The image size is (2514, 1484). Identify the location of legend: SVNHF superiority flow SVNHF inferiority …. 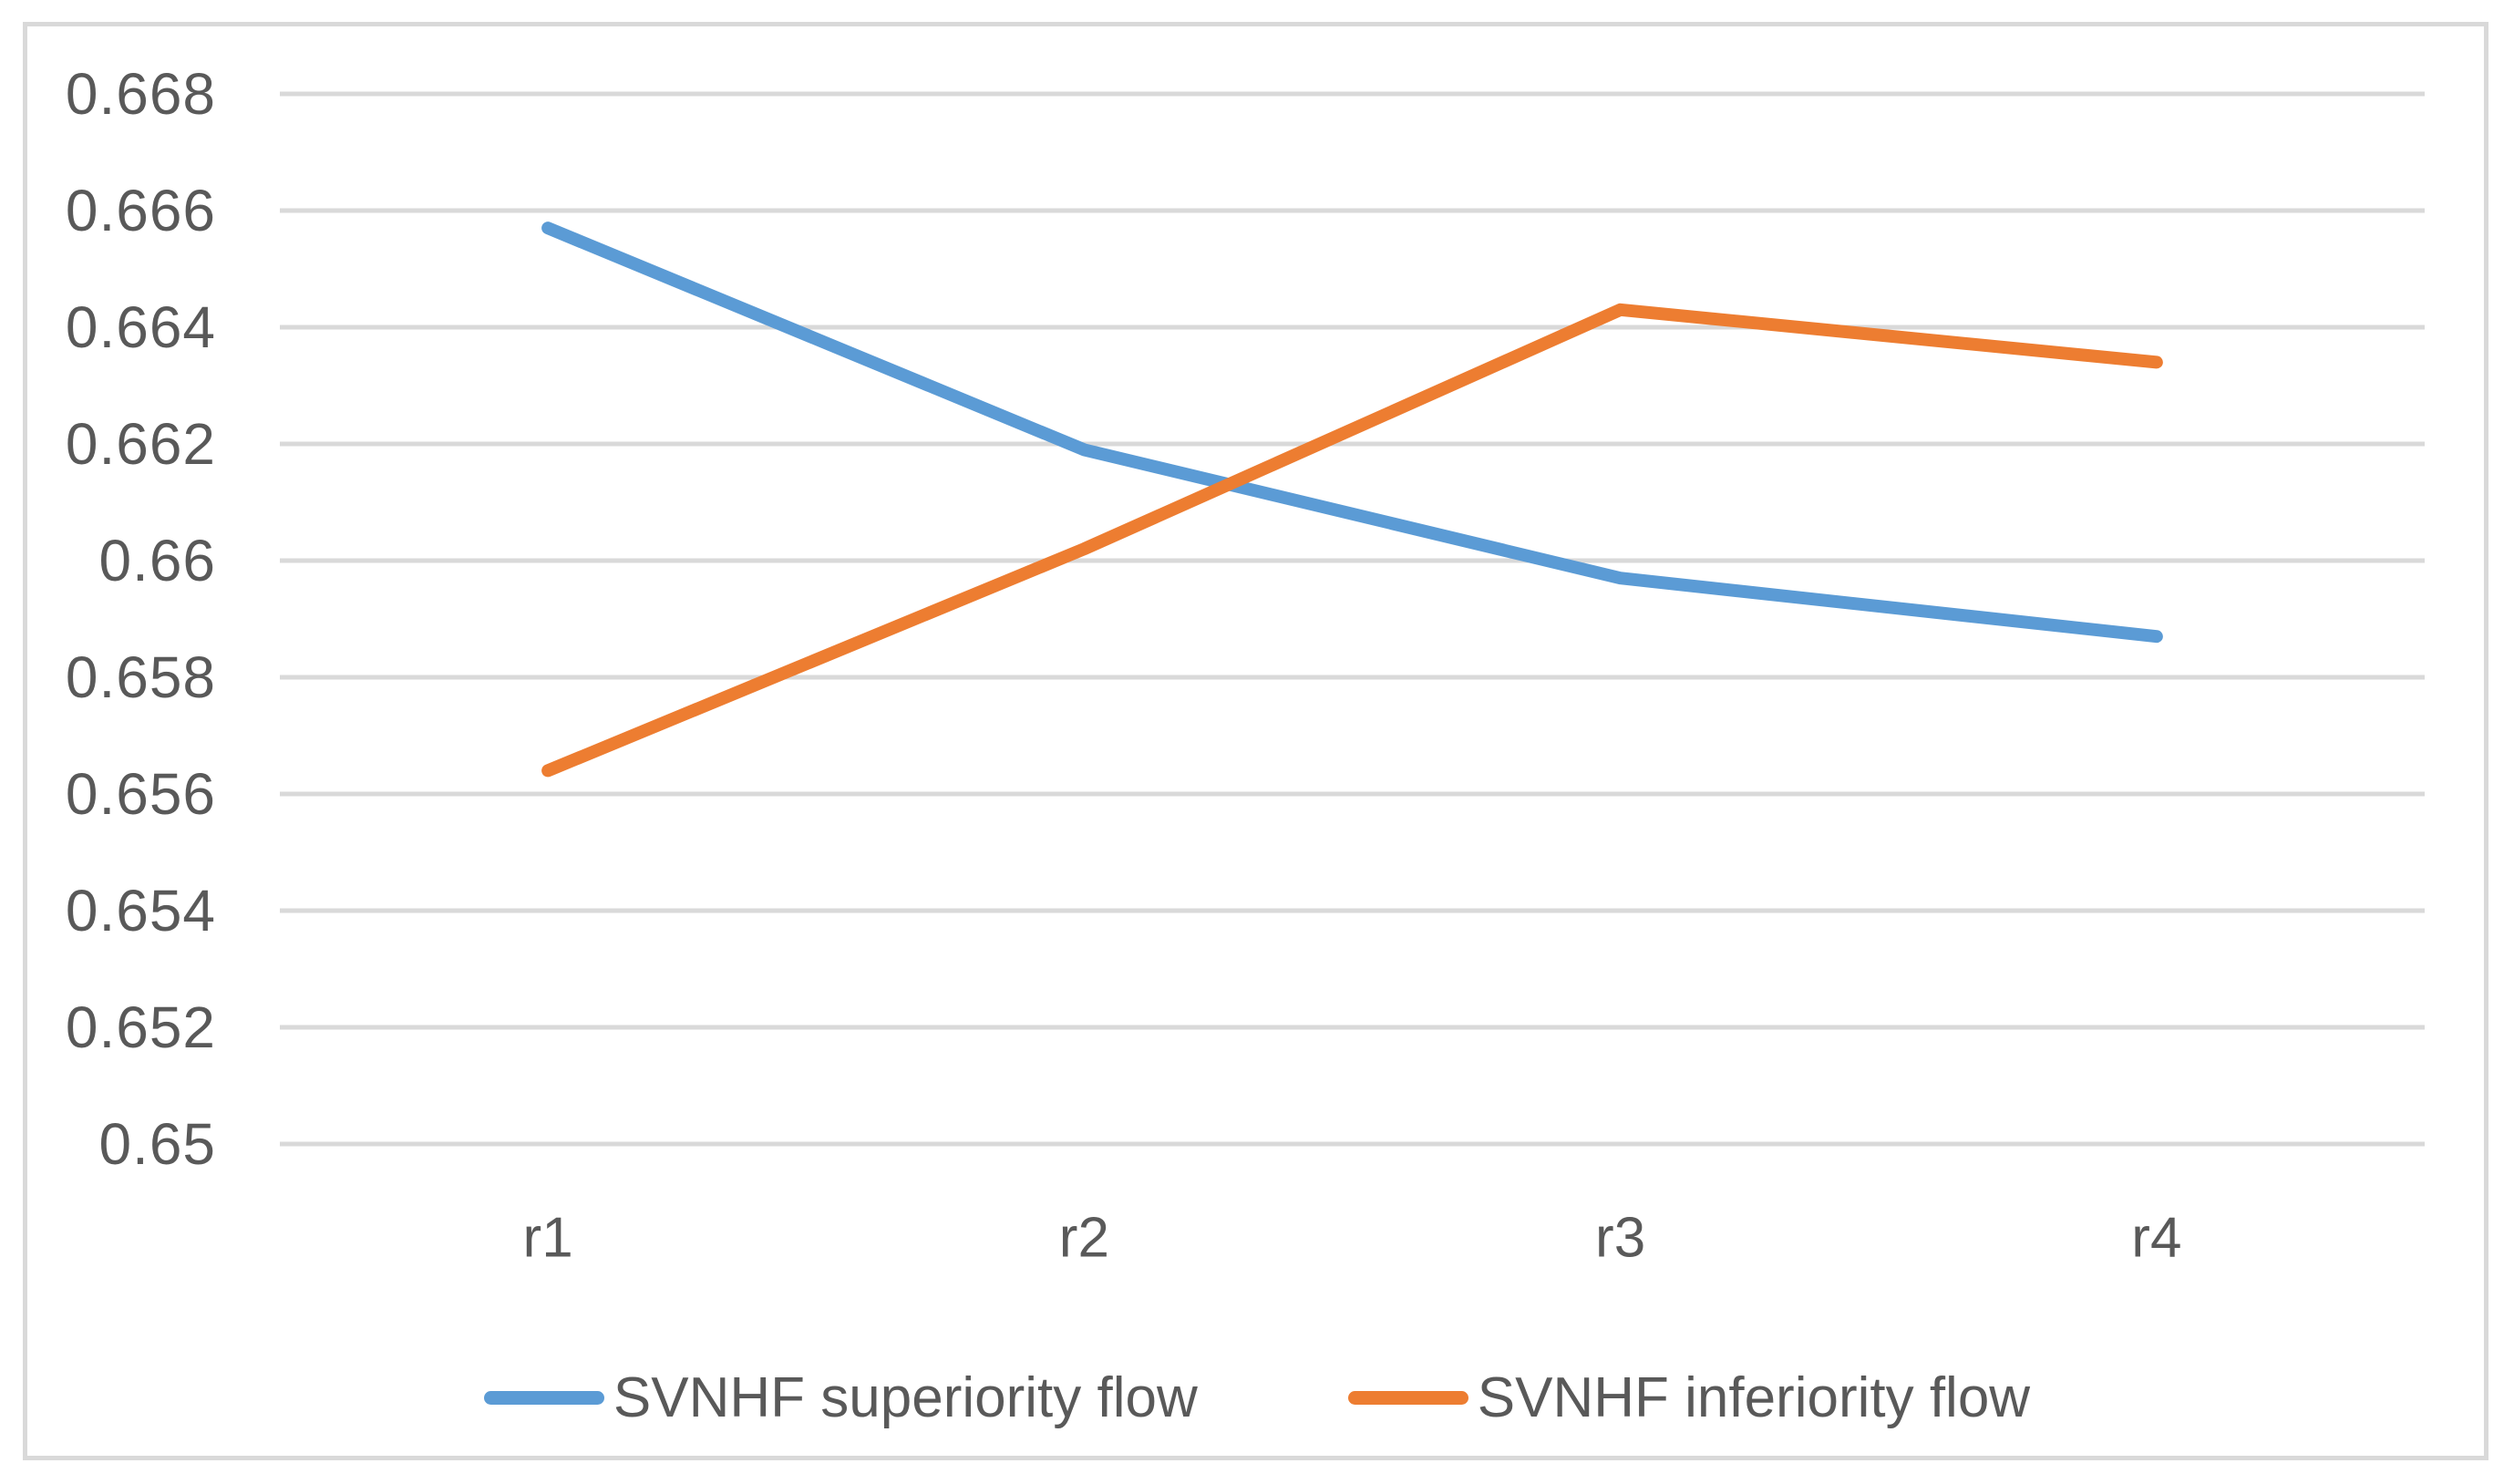
(1257, 1397).